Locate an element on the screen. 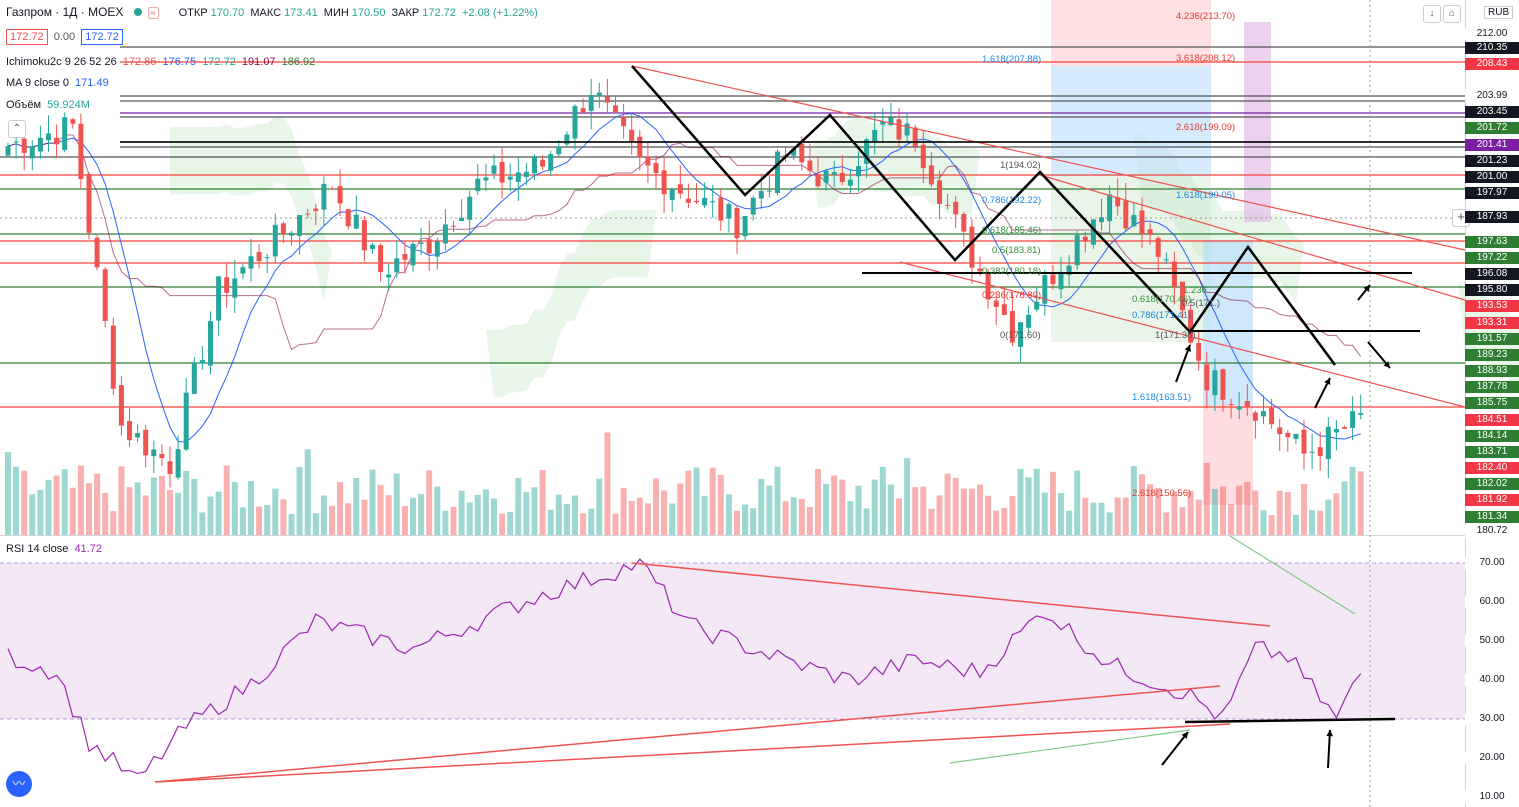 This screenshot has width=1519, height=807. bid-box: 172.72 is located at coordinates (27, 37).